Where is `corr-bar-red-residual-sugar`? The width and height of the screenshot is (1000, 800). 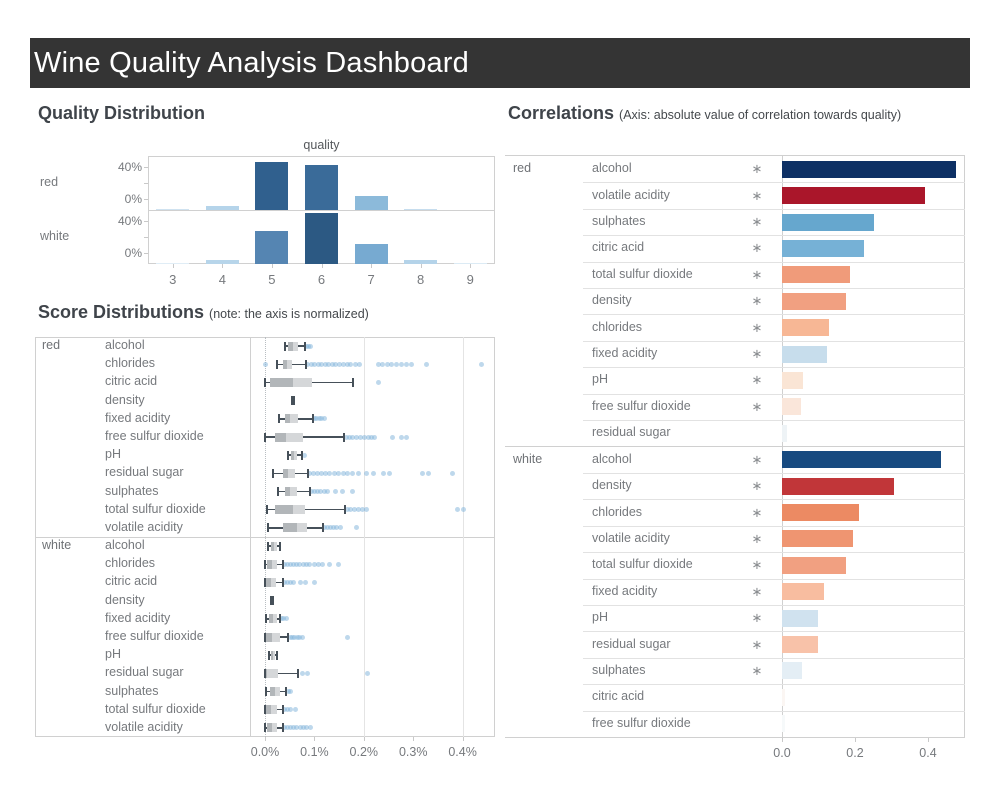 corr-bar-red-residual-sugar is located at coordinates (785, 433).